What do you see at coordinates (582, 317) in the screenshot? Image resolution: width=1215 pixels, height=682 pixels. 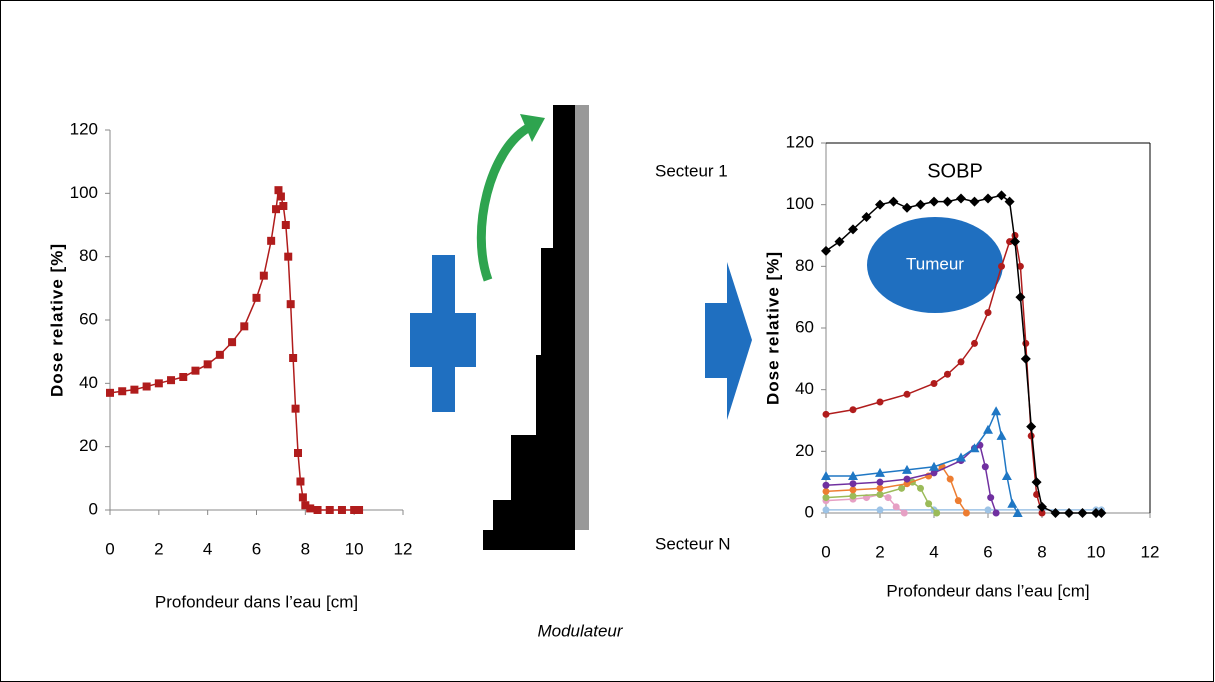 I see `modulator-shadow` at bounding box center [582, 317].